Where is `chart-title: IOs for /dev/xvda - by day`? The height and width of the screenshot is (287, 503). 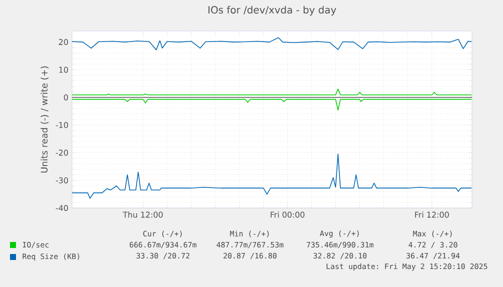 chart-title: IOs for /dev/xvda - by day is located at coordinates (272, 11).